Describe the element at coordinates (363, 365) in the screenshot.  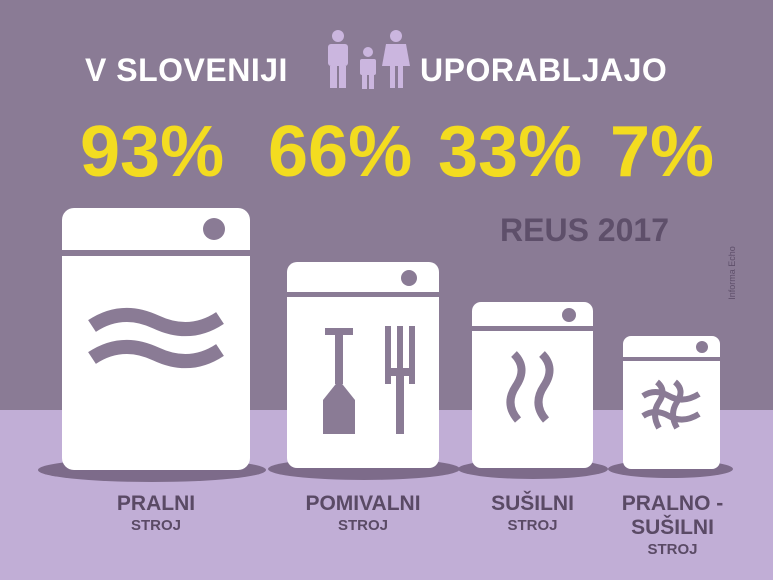
I see `dishwasher-icon` at that location.